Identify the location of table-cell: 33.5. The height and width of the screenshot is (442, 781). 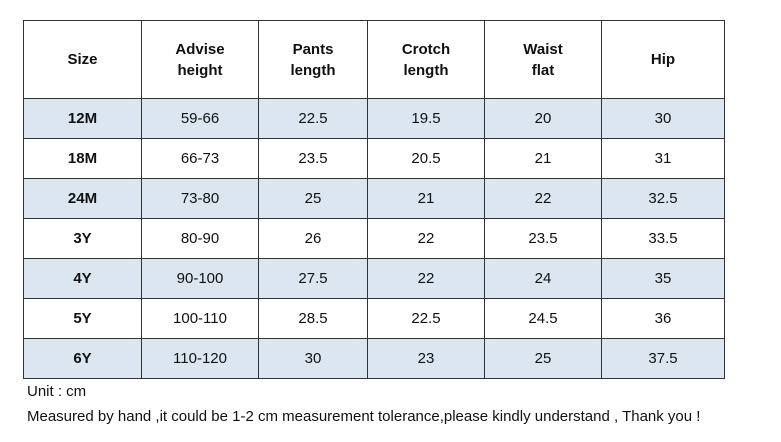
(663, 238).